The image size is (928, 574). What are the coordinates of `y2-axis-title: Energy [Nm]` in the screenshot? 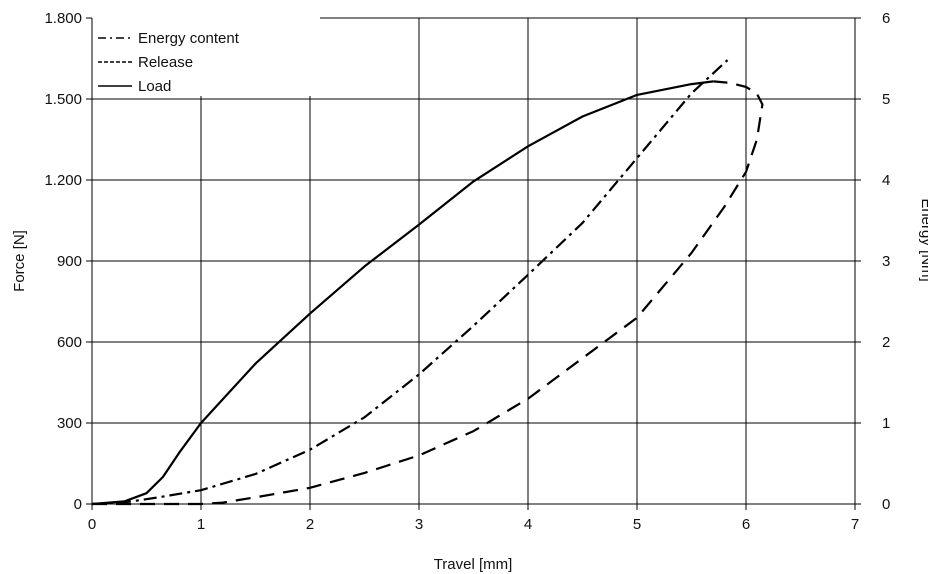 It's located at (923, 239).